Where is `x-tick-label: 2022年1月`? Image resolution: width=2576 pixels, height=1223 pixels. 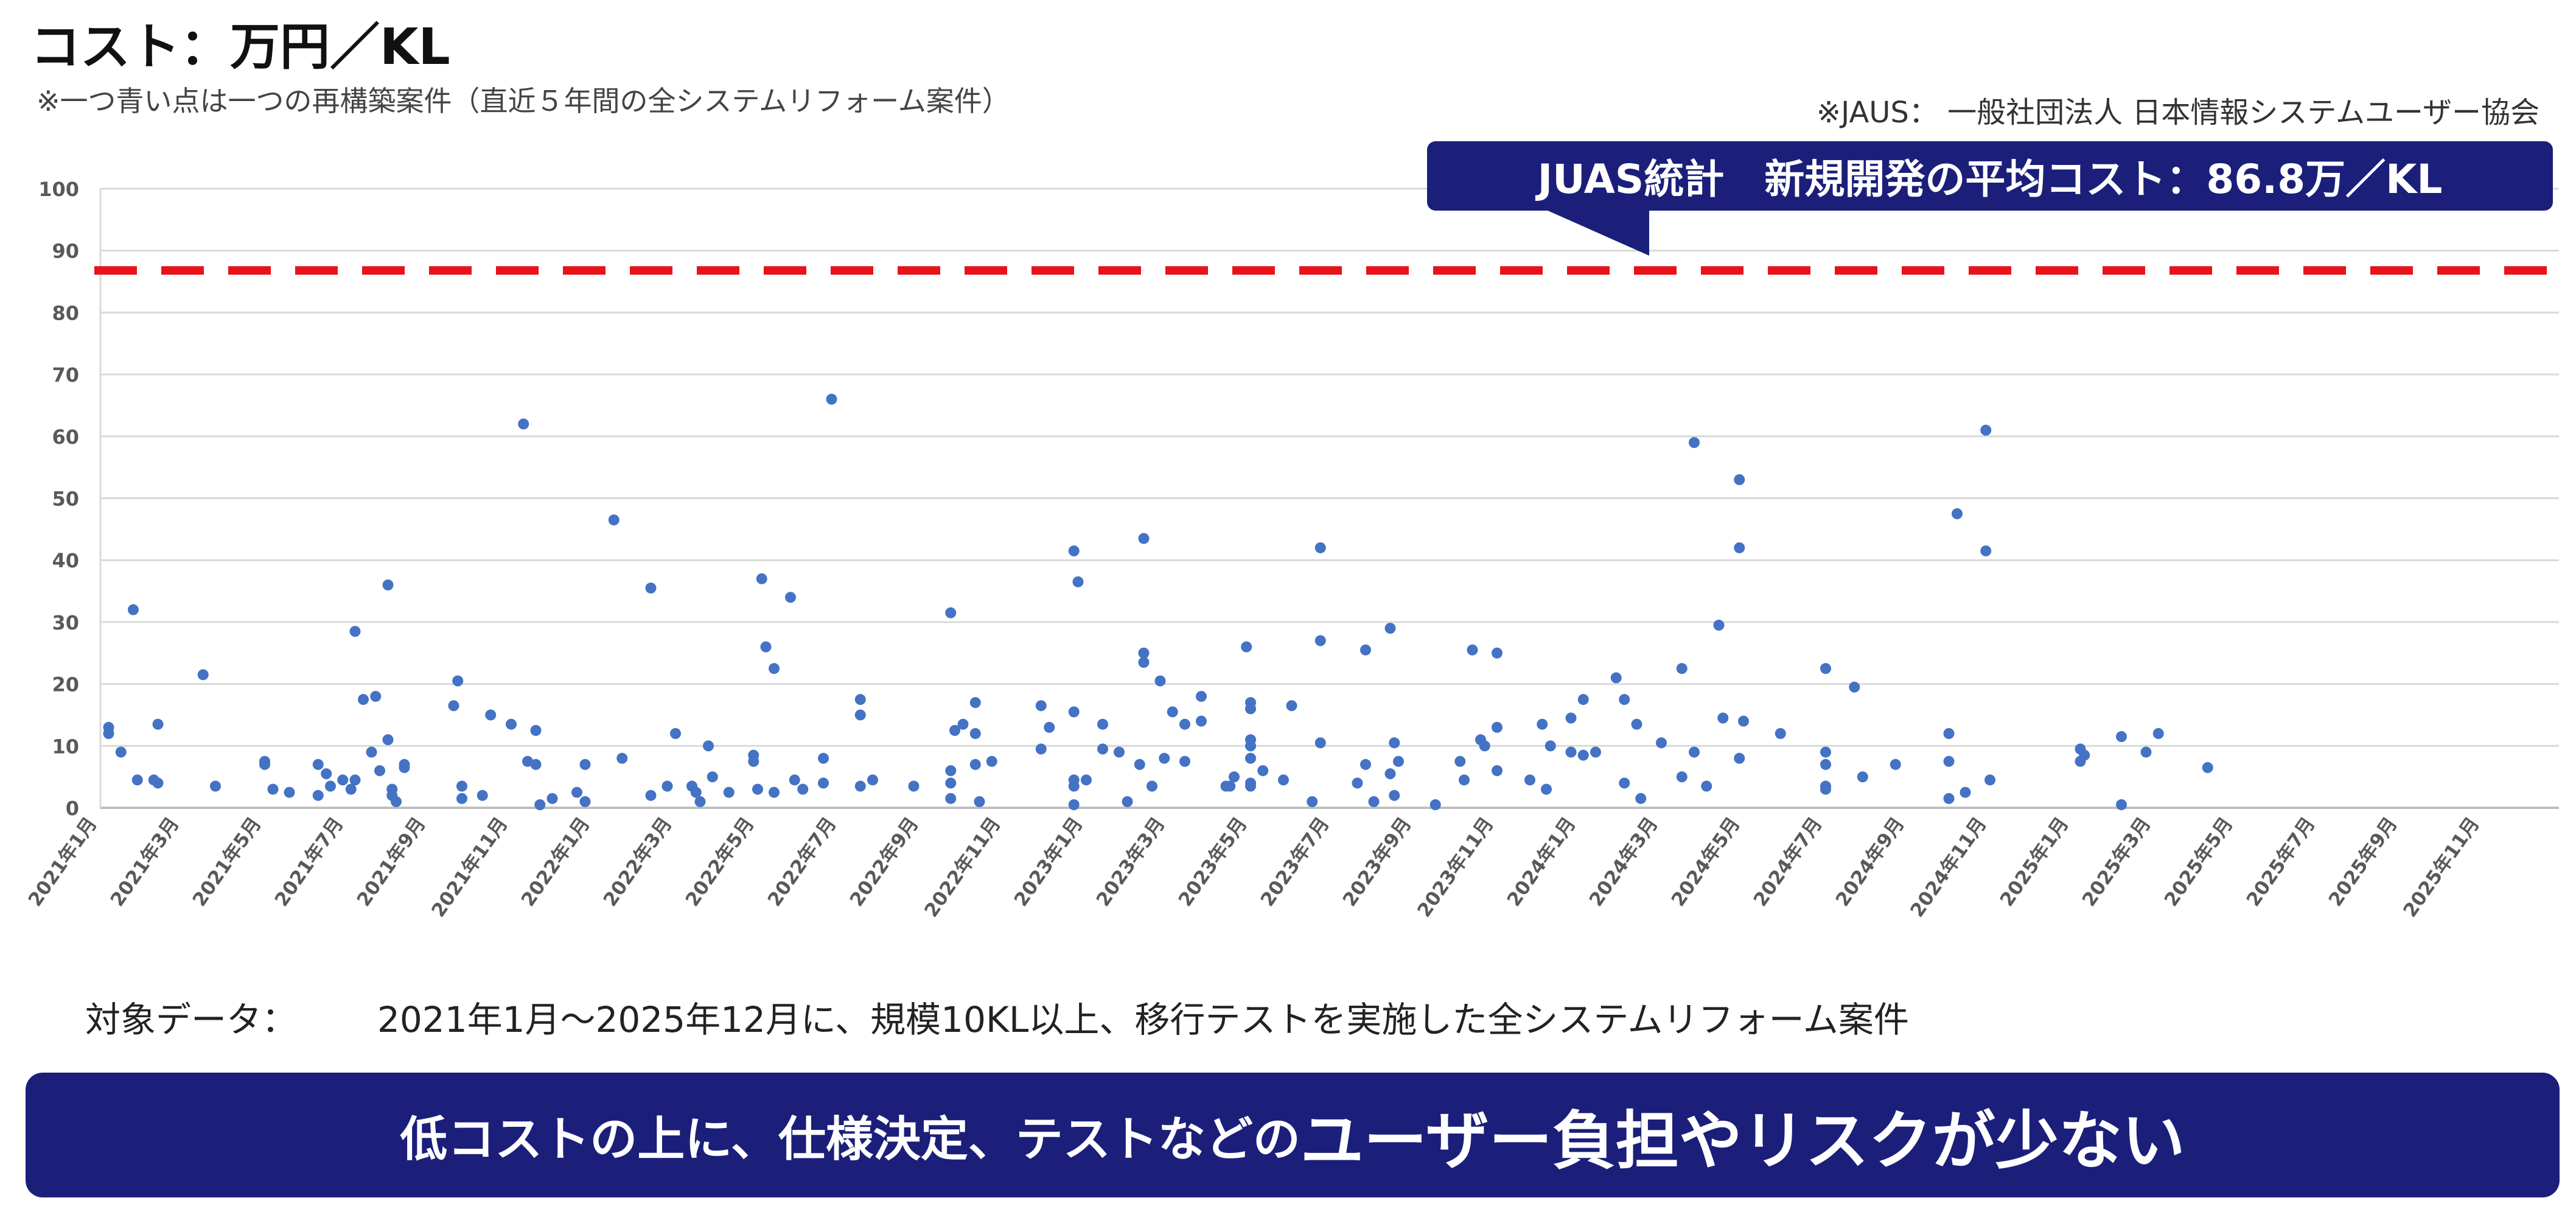 x-tick-label: 2022年1月 is located at coordinates (556, 862).